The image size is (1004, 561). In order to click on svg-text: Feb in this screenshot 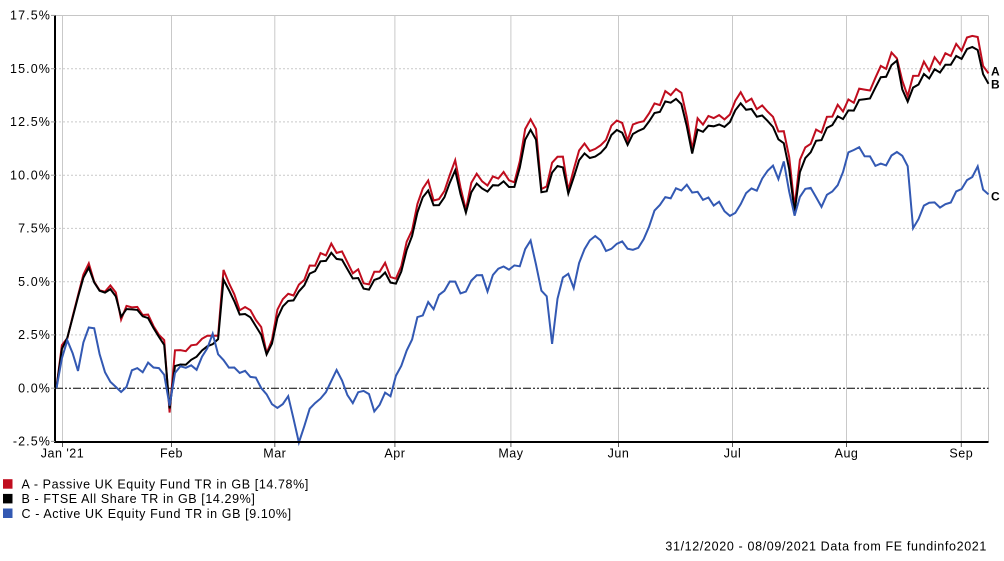, I will do `click(171, 453)`.